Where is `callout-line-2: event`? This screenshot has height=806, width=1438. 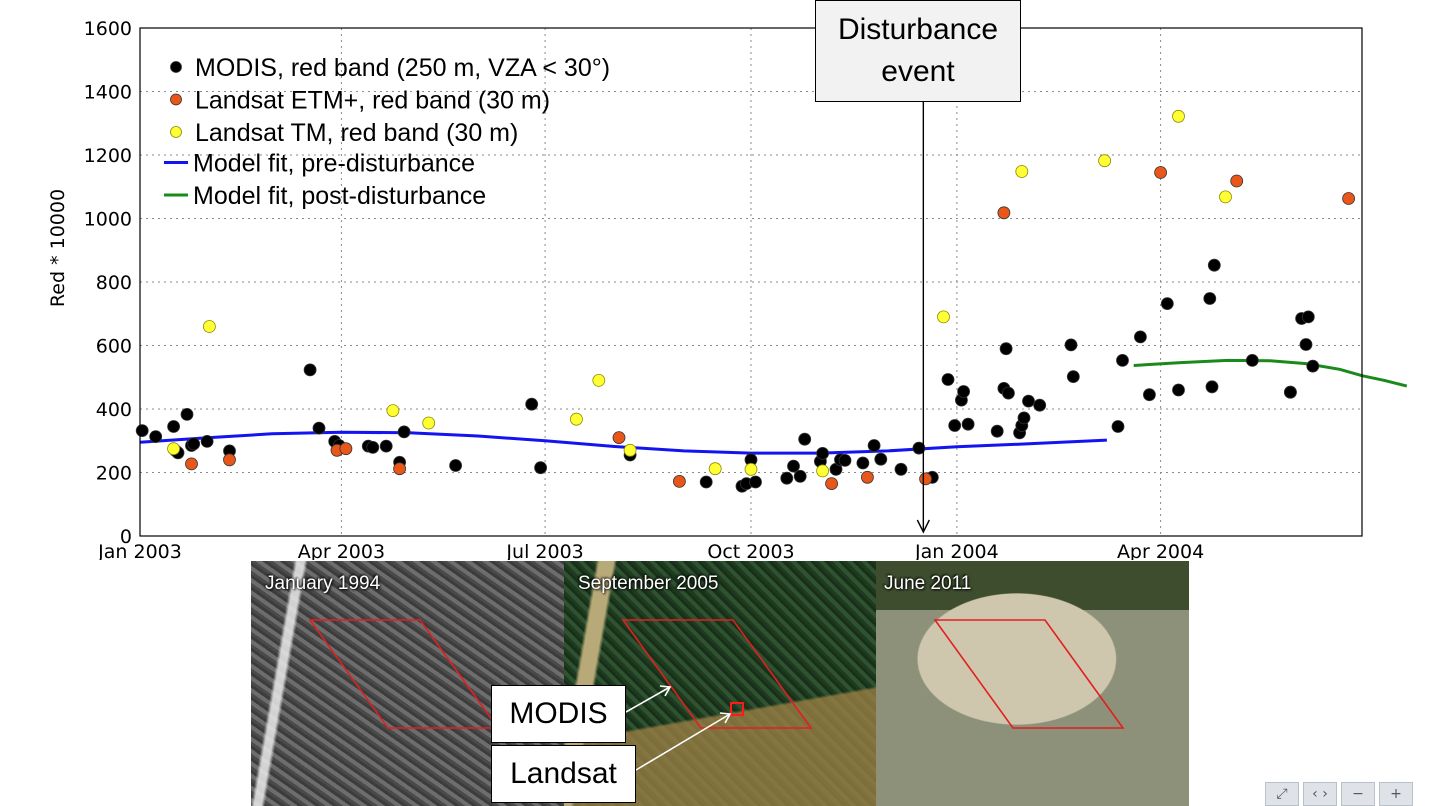
callout-line-2: event is located at coordinates (918, 71).